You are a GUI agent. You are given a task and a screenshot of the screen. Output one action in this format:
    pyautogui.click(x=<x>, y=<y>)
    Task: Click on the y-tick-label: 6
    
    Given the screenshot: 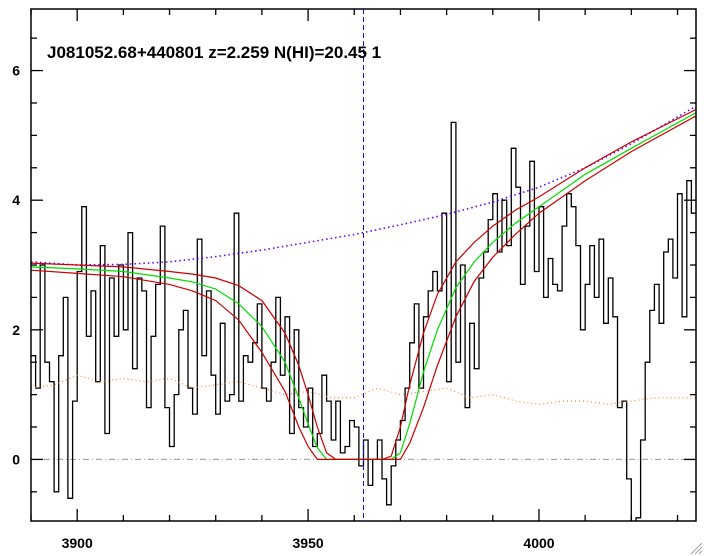 What is the action you would take?
    pyautogui.click(x=16, y=71)
    